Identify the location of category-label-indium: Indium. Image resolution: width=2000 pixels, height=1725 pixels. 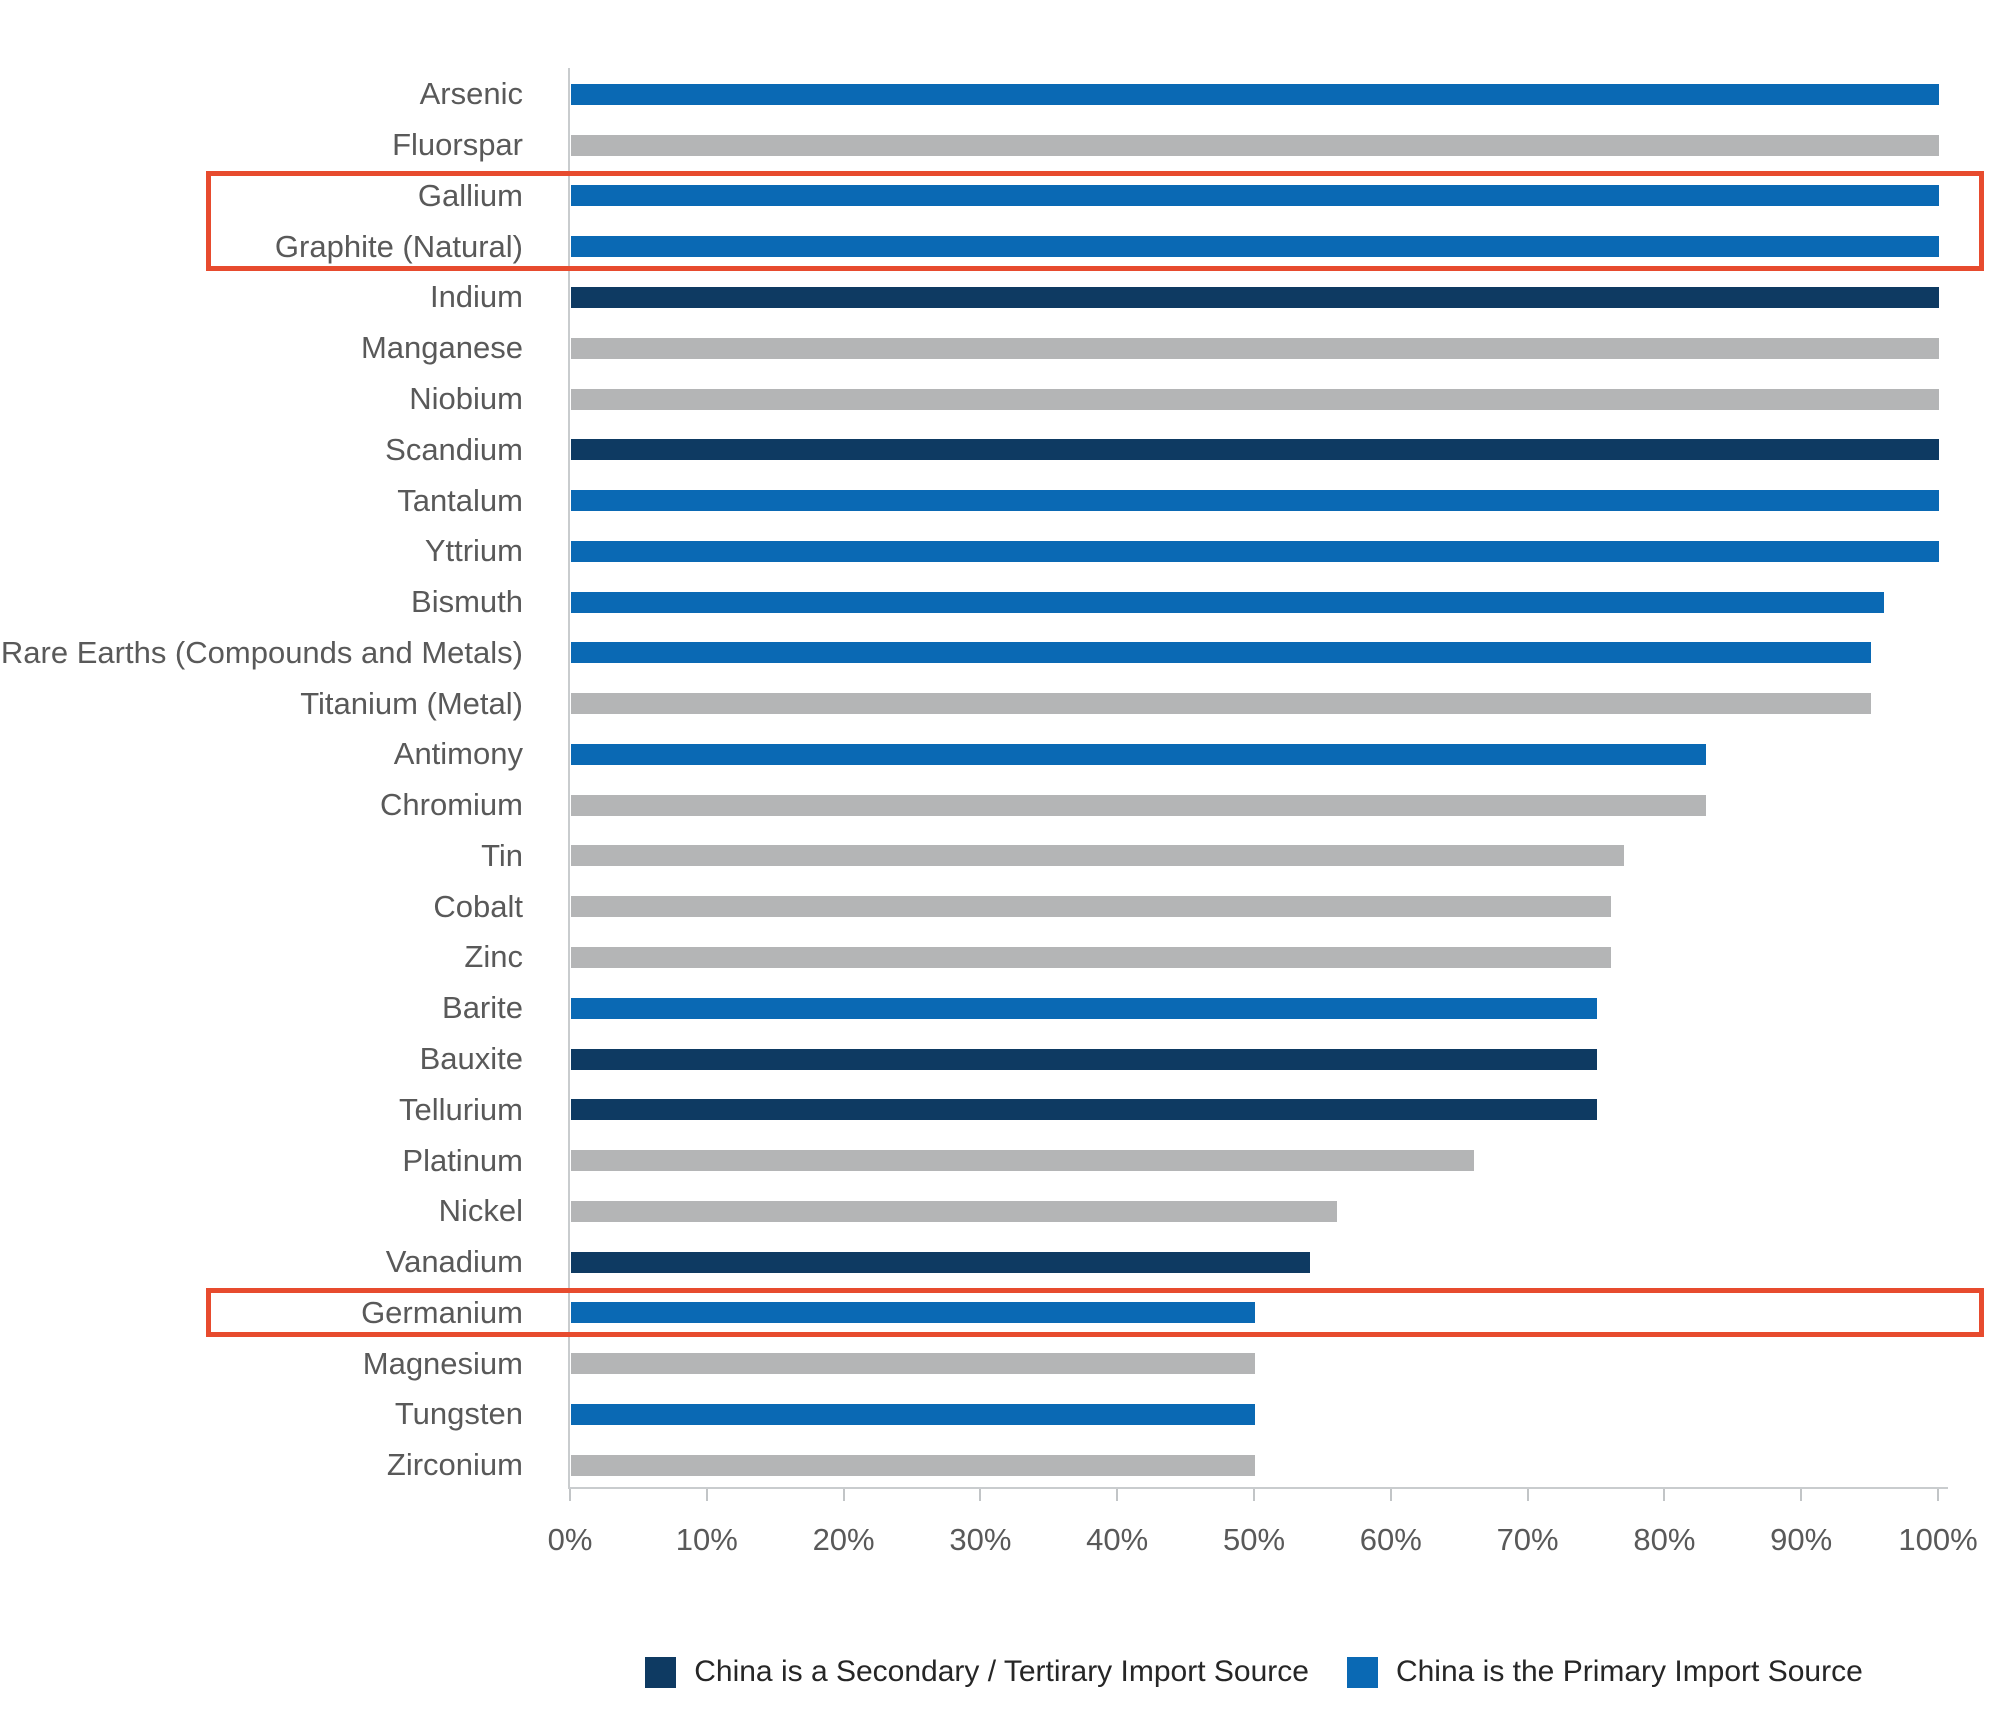
(476, 297).